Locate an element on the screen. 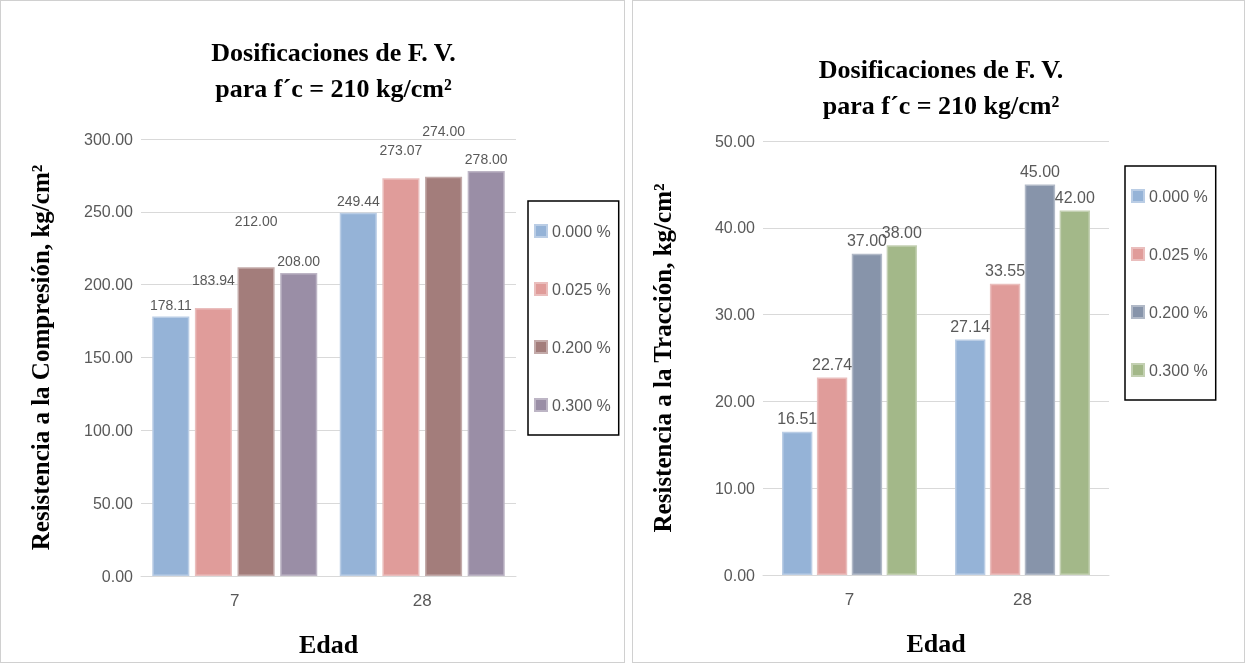  y-tick-label: 40.00 is located at coordinates (735, 228).